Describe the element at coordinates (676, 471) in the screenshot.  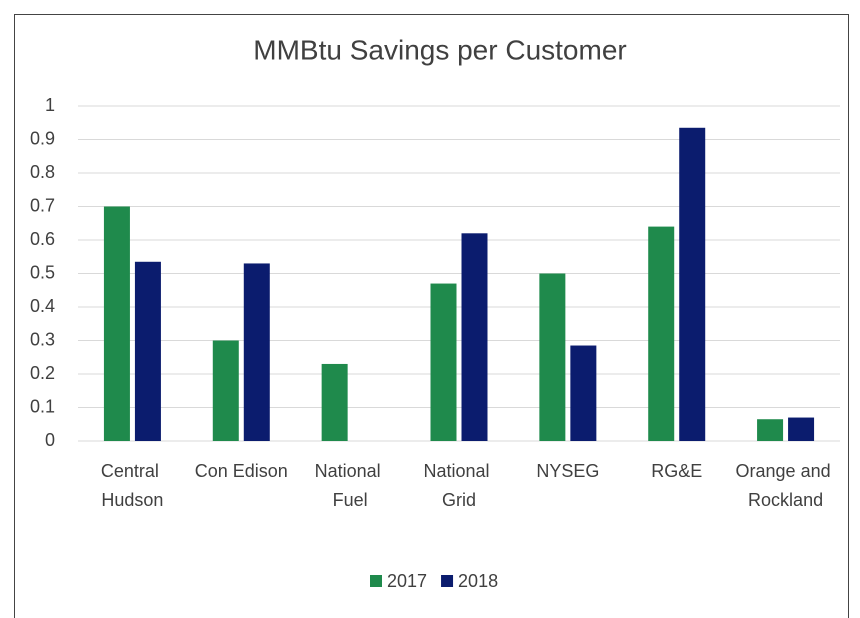
I see `x-tick-label: RG&E` at that location.